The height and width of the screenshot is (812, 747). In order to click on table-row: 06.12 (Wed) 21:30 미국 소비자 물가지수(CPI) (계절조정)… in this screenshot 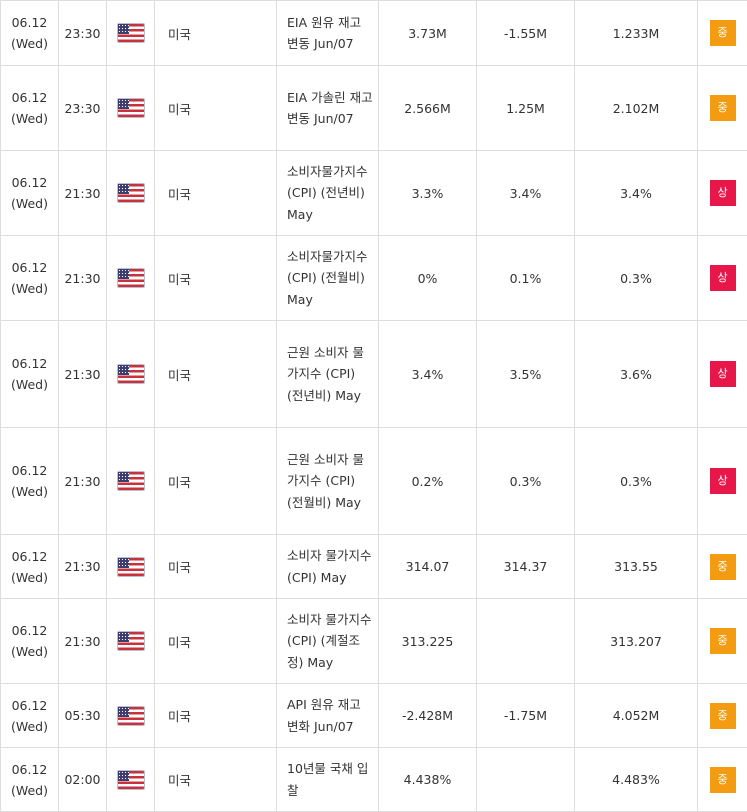, I will do `click(374, 641)`.